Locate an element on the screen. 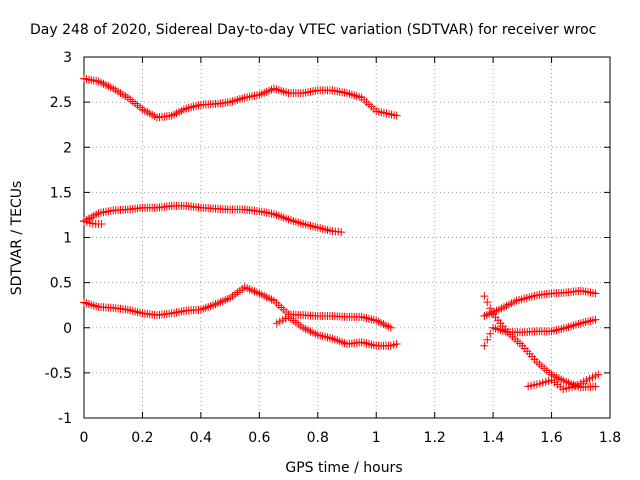  x-tick-label: 0 is located at coordinates (84, 438).